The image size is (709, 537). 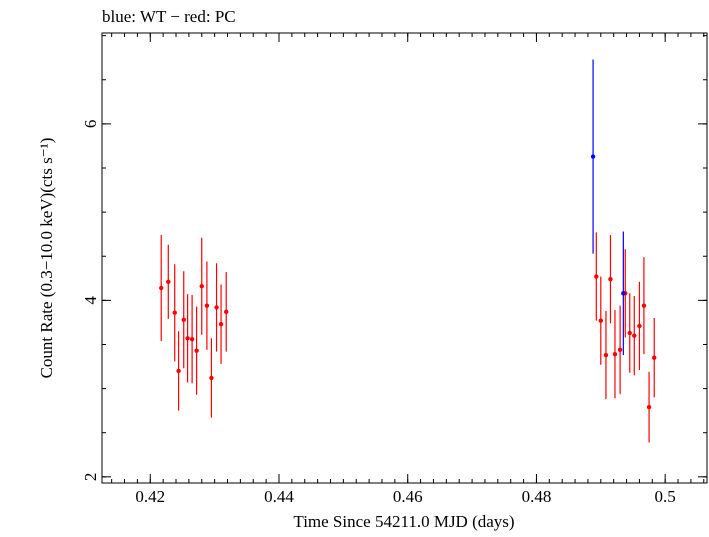 I want to click on y-tick-label: 4, so click(x=90, y=300).